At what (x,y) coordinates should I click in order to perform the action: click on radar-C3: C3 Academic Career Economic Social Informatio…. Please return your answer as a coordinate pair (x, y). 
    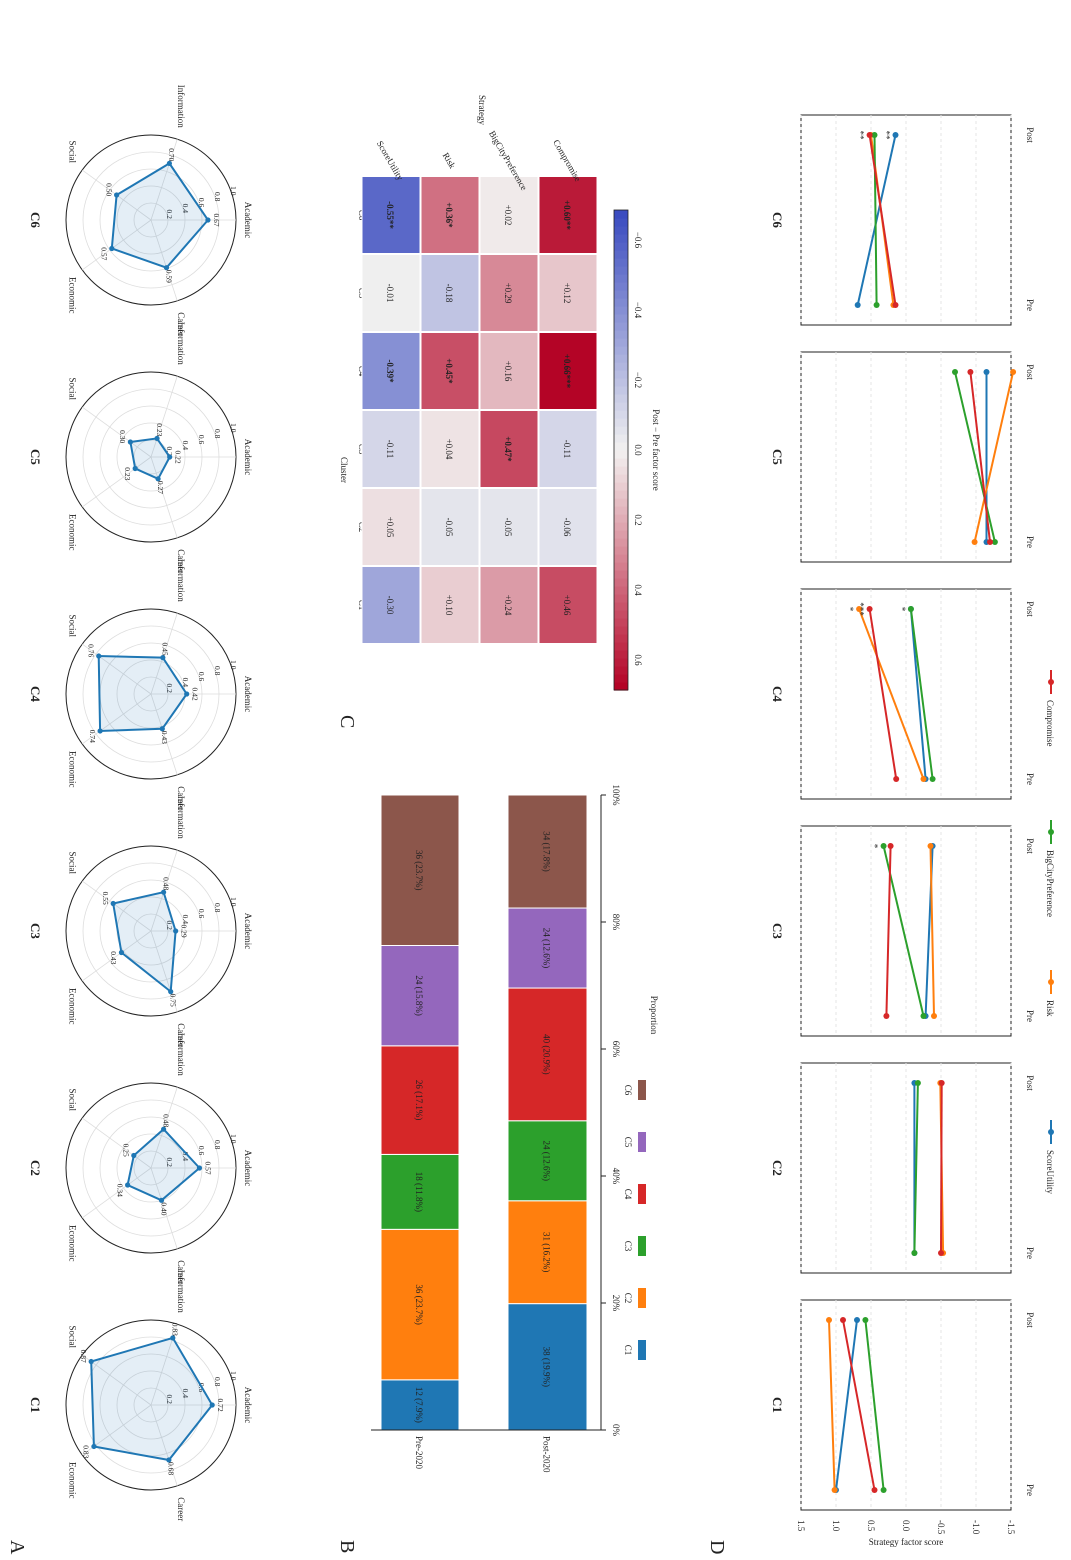
    Looking at the image, I should click on (140, 921).